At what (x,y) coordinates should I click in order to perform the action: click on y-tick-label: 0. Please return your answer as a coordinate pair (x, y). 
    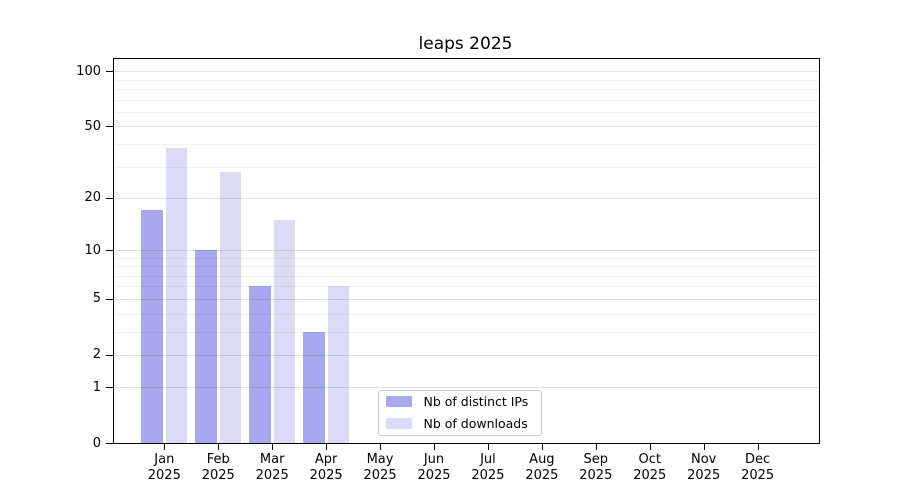
    Looking at the image, I should click on (96, 443).